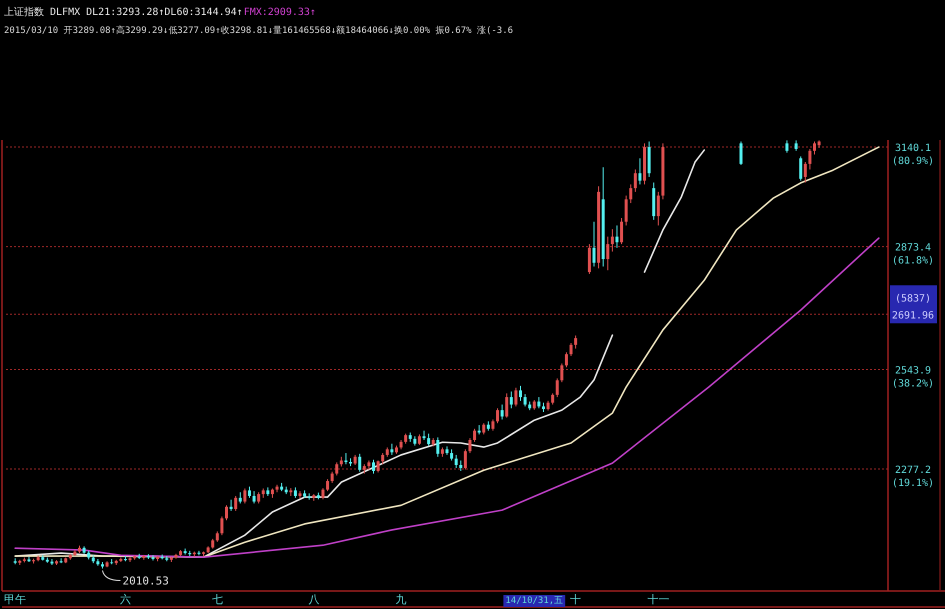 The image size is (945, 609). Describe the element at coordinates (401, 599) in the screenshot. I see `x-tick-label: 九` at that location.